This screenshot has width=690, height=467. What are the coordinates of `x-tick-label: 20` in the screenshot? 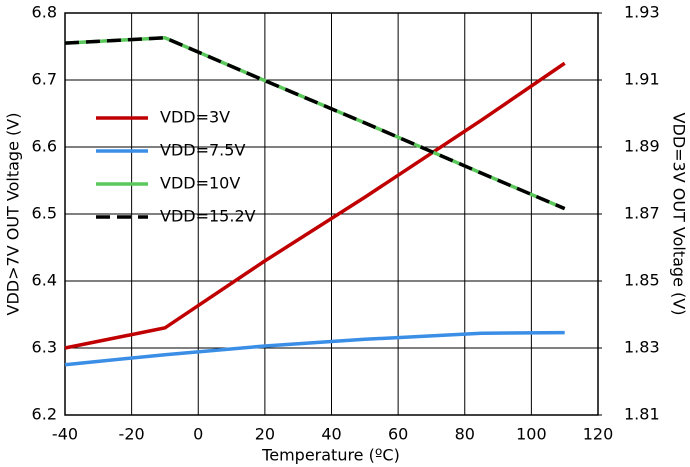 It's located at (265, 434).